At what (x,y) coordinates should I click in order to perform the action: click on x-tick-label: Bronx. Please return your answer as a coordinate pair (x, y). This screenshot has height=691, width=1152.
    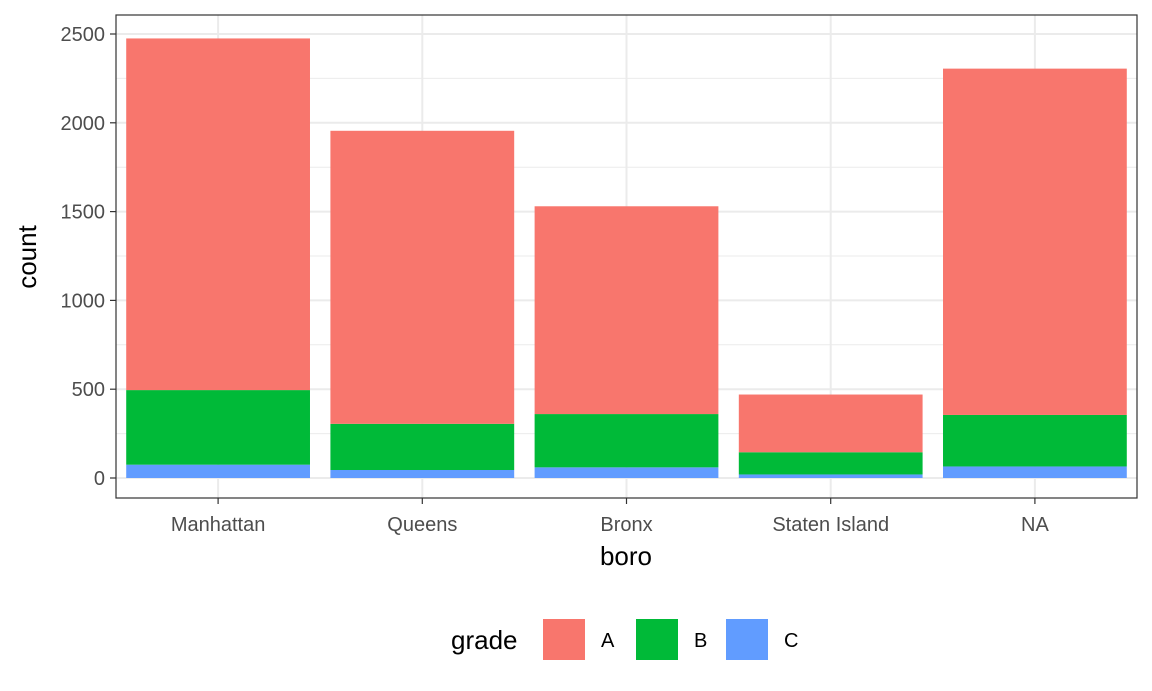
    Looking at the image, I should click on (626, 525).